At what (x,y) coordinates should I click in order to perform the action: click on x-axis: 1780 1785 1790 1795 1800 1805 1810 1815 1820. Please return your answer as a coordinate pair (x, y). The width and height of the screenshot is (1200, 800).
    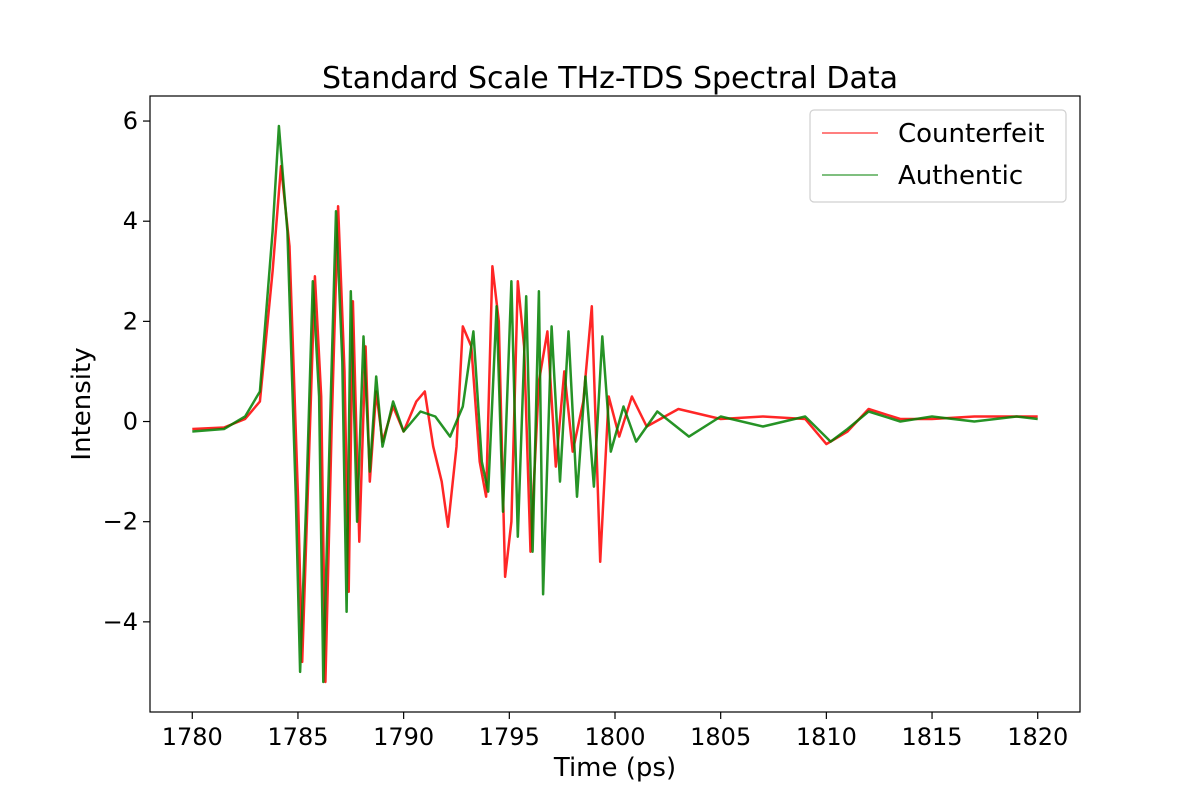
    Looking at the image, I should click on (615, 731).